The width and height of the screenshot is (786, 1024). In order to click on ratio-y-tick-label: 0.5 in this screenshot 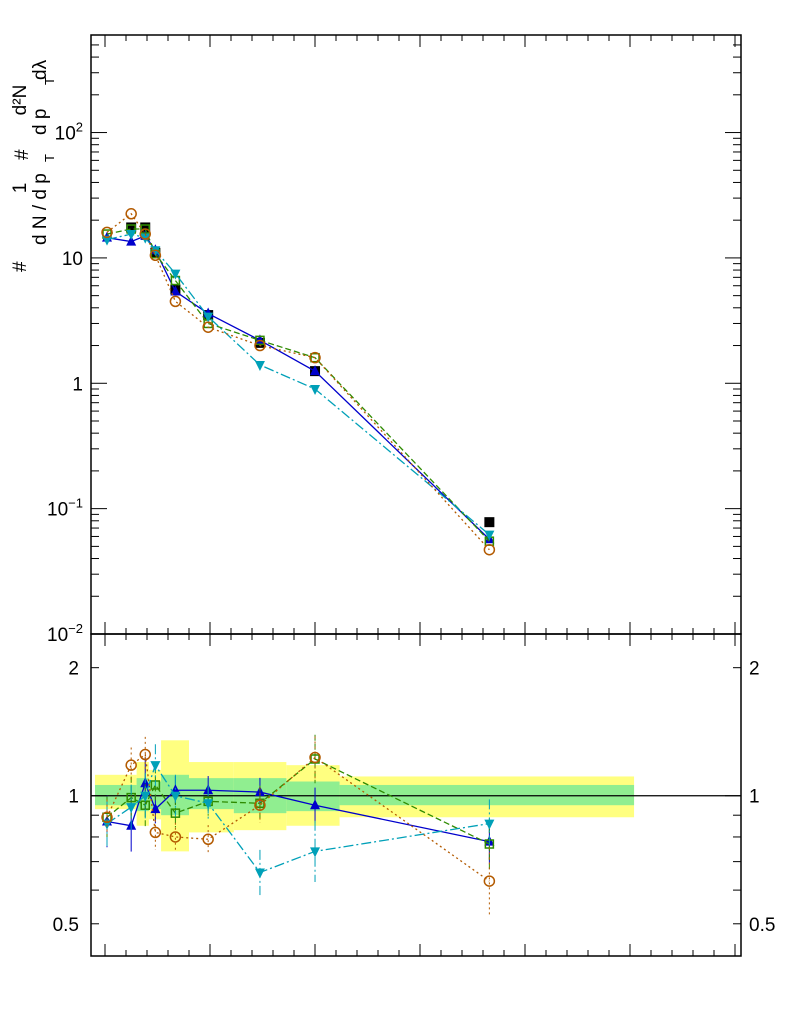, I will do `click(66, 925)`.